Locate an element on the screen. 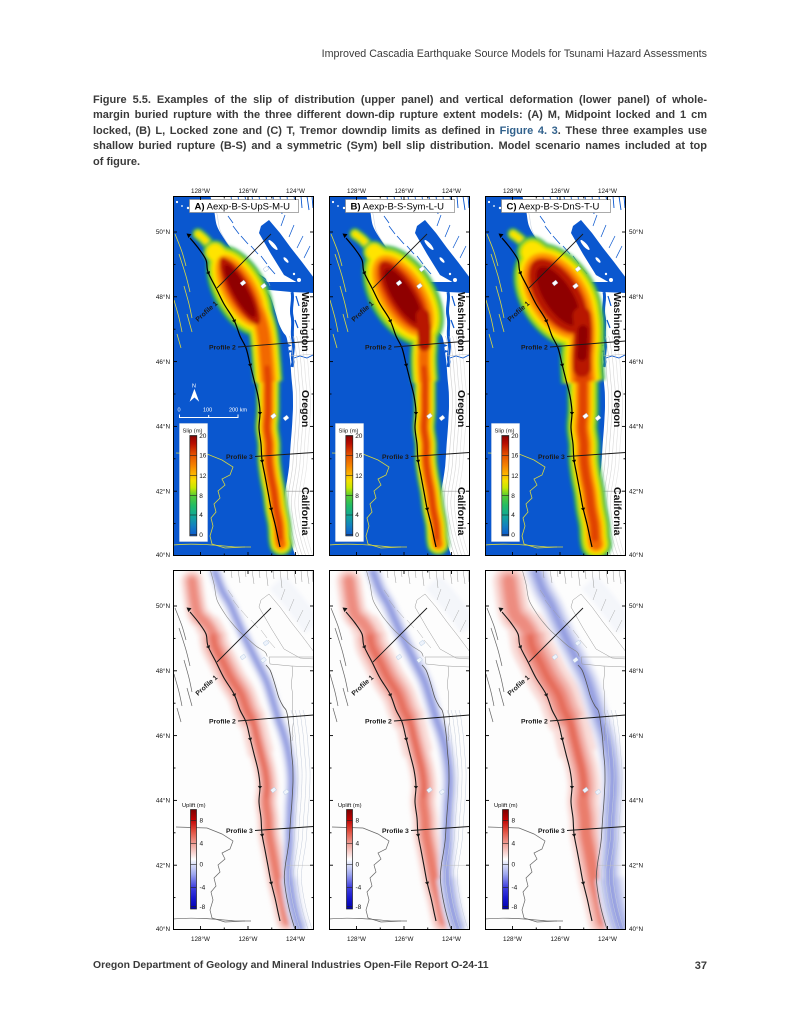  svg-text: 200 km is located at coordinates (238, 411).